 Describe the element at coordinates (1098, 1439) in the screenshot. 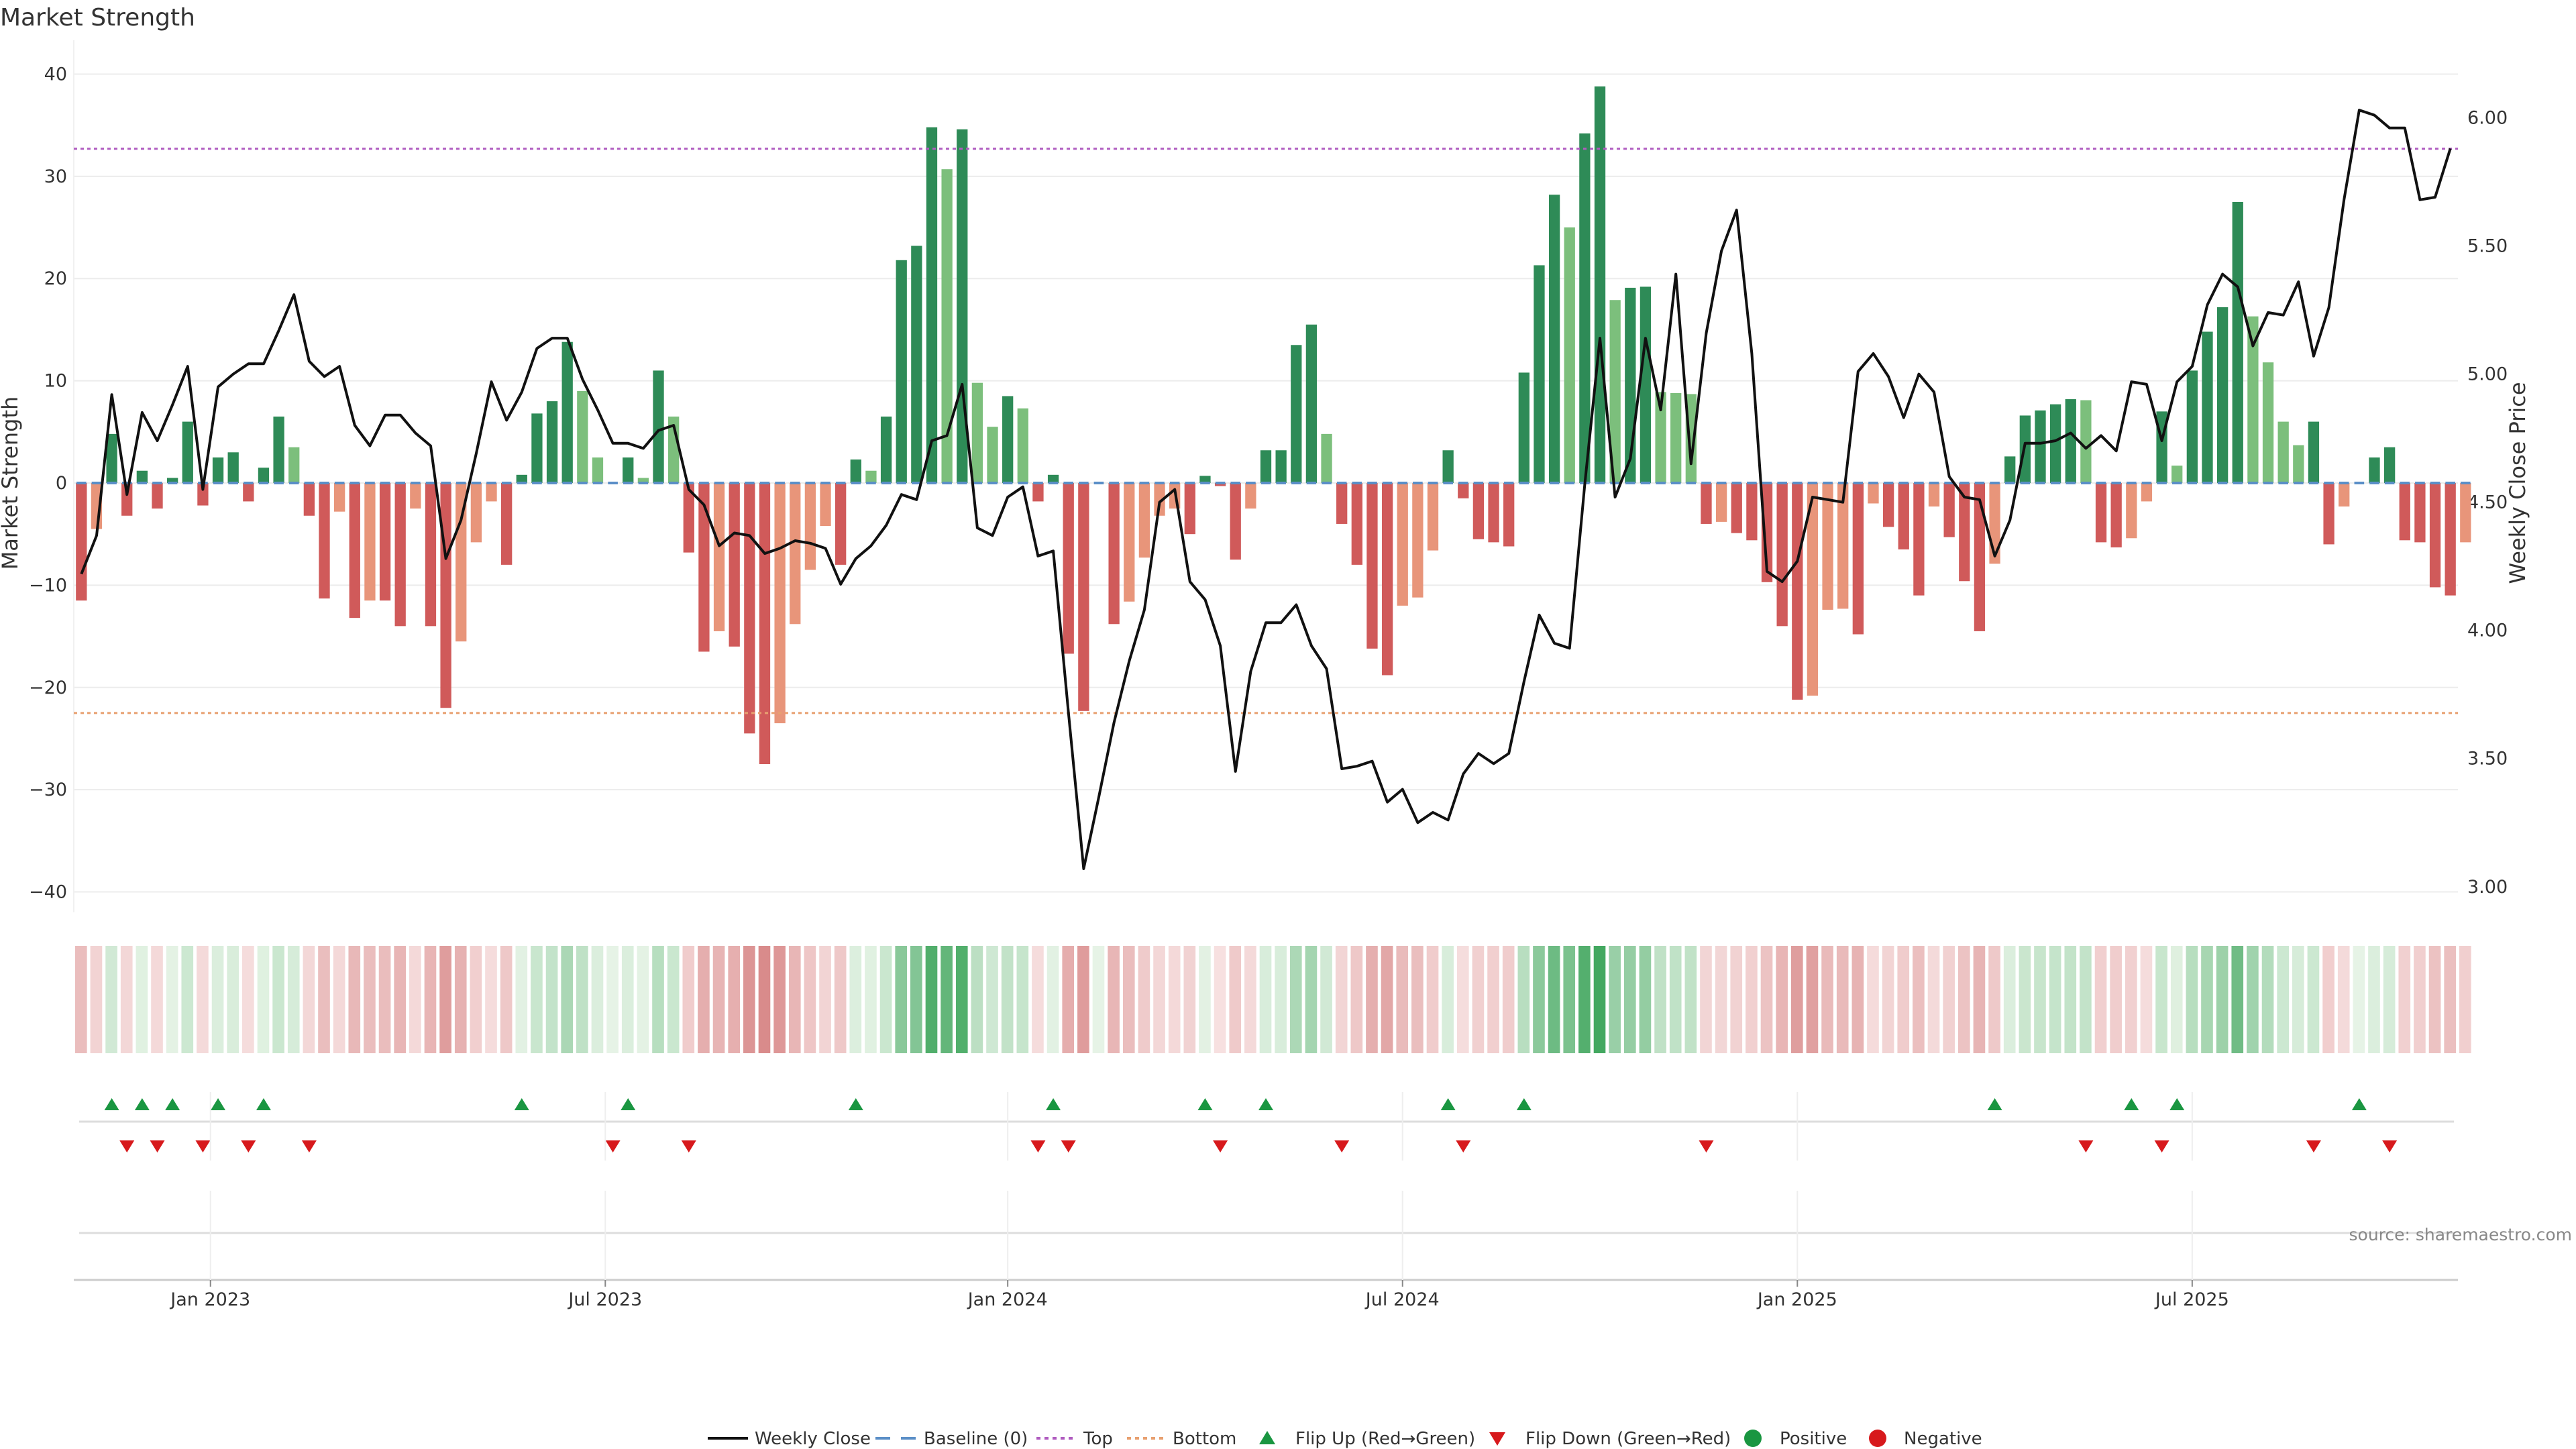

I see `legend-label: Top` at that location.